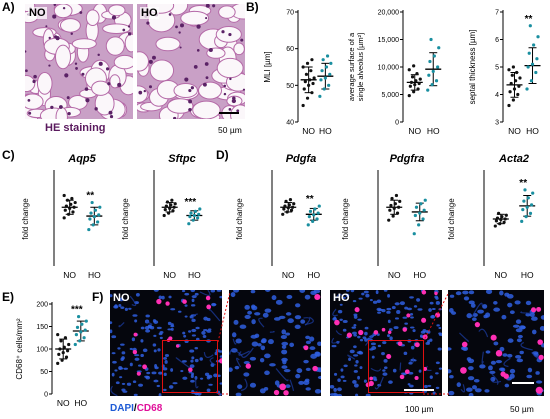 Image resolution: width=550 pixels, height=419 pixels. What do you see at coordinates (419, 409) in the screenshot?
I see `fluor-main-scale-text: 100 µm` at bounding box center [419, 409].